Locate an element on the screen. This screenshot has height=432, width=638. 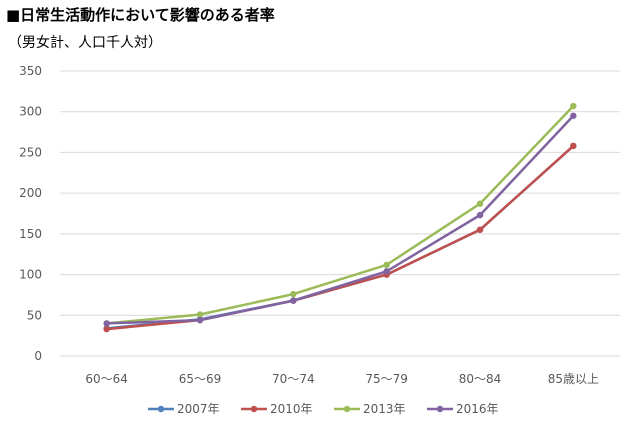
y-tick-label: 300 is located at coordinates (30, 112).